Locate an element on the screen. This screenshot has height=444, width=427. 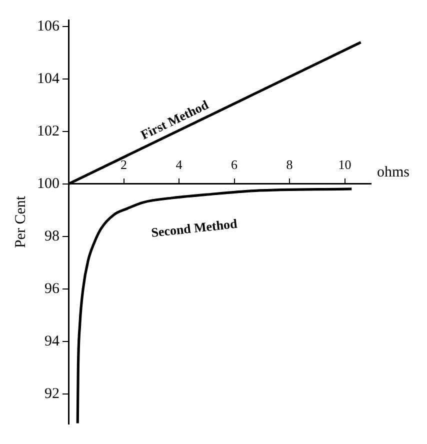
y-tick-label: 106 is located at coordinates (48, 26).